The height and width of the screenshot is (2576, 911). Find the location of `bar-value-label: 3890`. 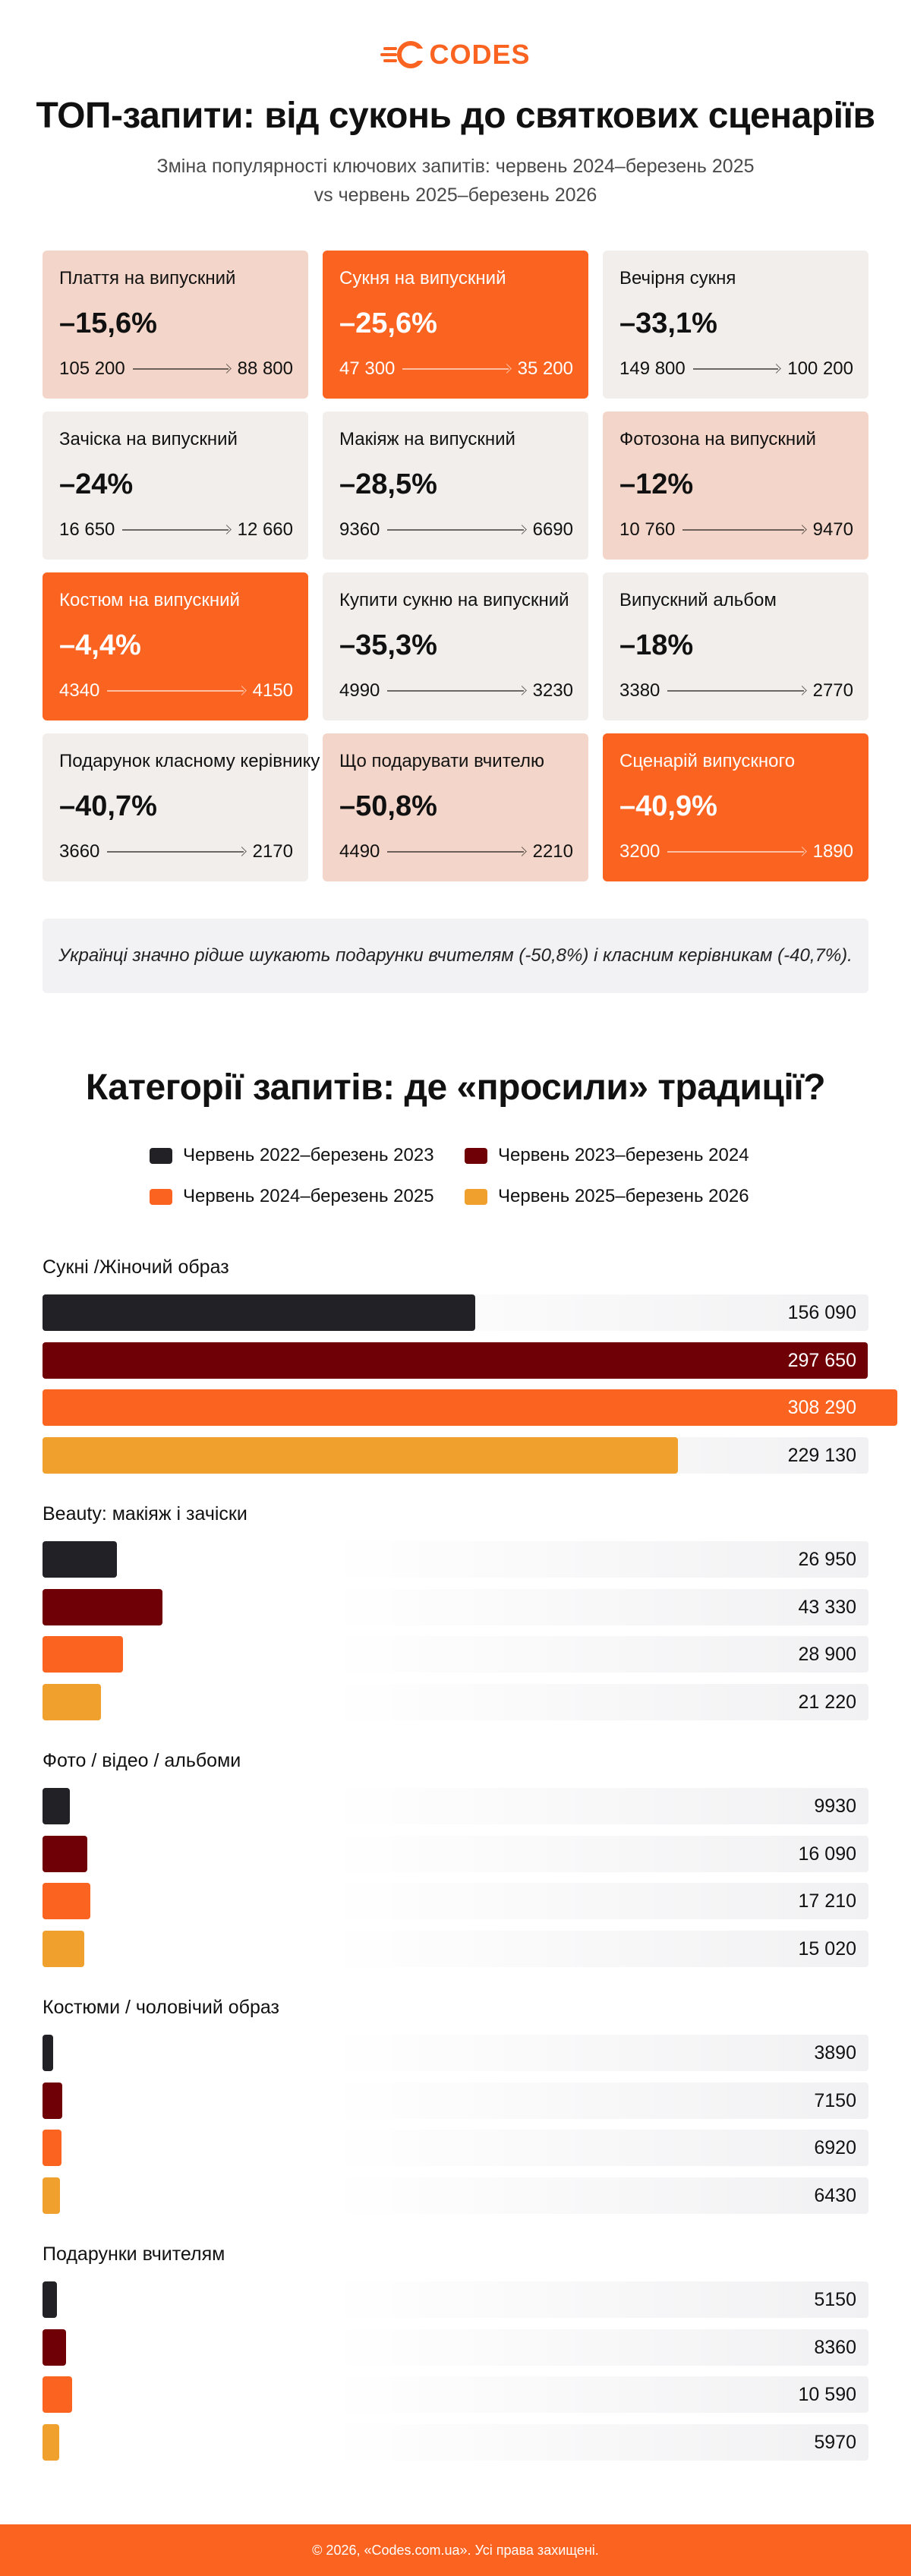

bar-value-label: 3890 is located at coordinates (835, 2053).